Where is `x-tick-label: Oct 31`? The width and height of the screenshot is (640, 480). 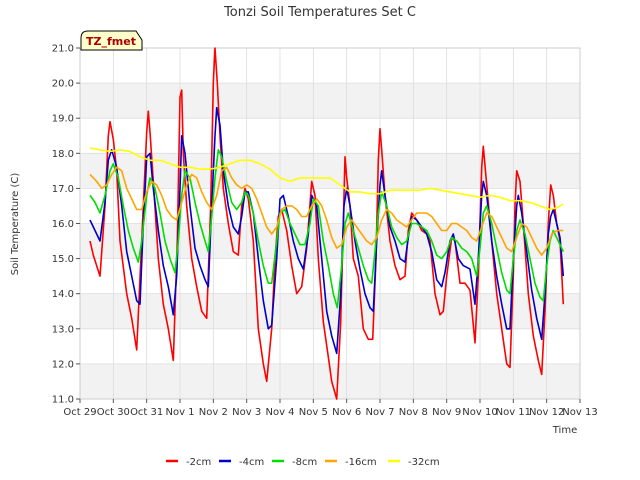 x-tick-label: Oct 31 is located at coordinates (146, 412).